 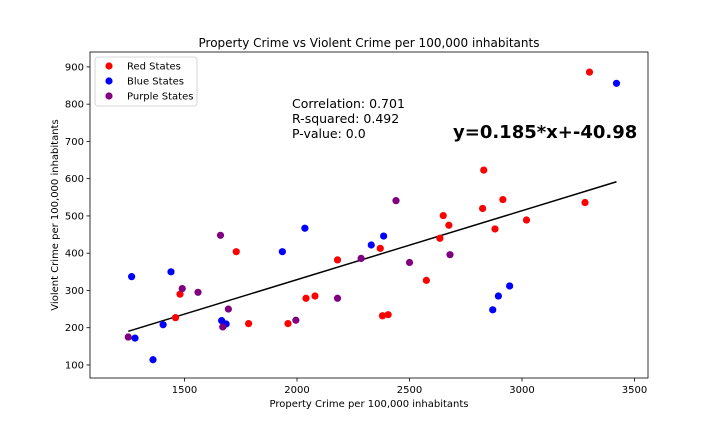 I want to click on y-axis-label: Violent Crime per 100,000 inhabitants, so click(x=55, y=214).